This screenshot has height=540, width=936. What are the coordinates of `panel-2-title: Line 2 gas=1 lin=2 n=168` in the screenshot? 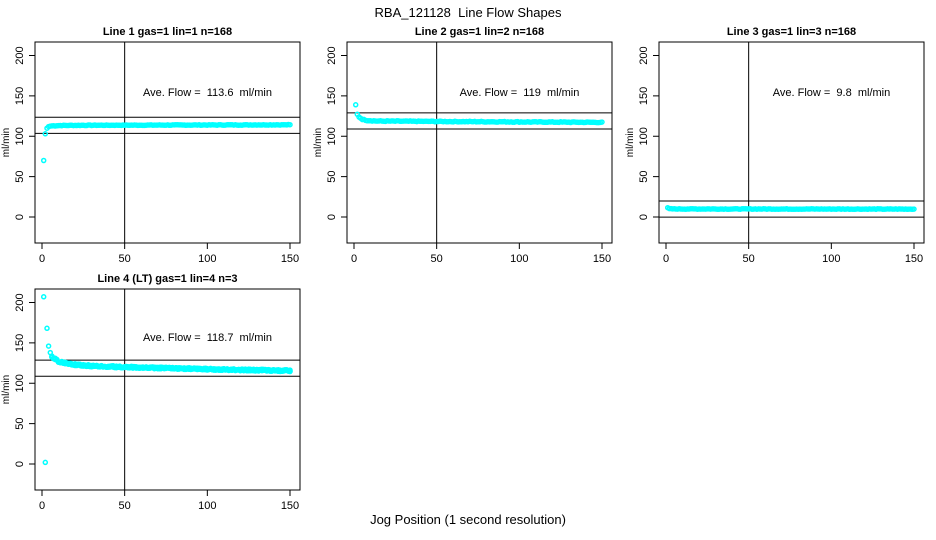 It's located at (479, 32).